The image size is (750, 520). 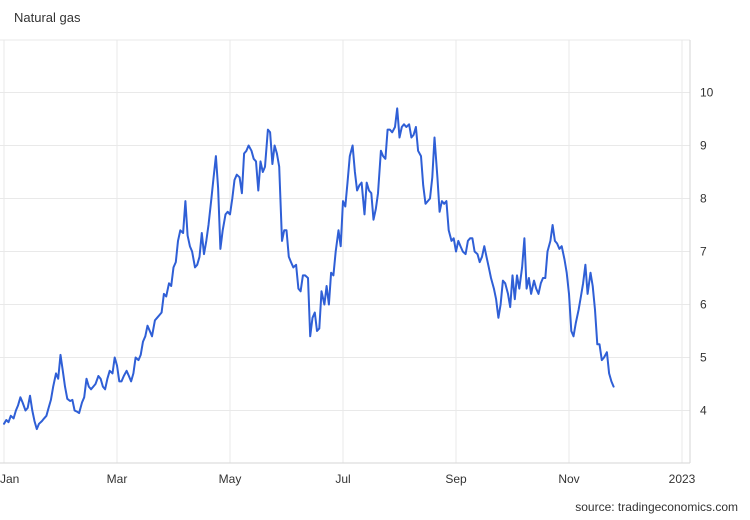 What do you see at coordinates (703, 358) in the screenshot?
I see `y-tick-label: 5` at bounding box center [703, 358].